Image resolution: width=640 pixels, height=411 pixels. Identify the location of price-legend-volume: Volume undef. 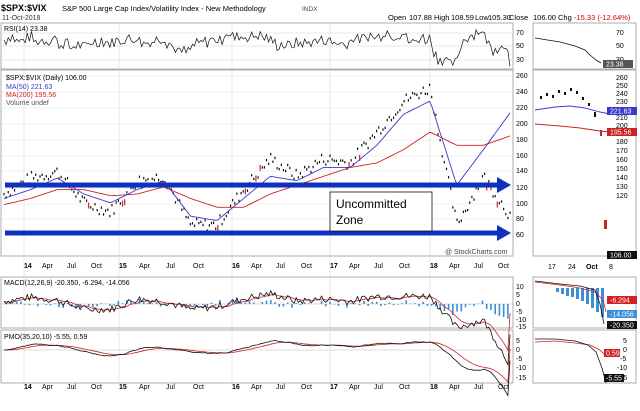
(27, 103).